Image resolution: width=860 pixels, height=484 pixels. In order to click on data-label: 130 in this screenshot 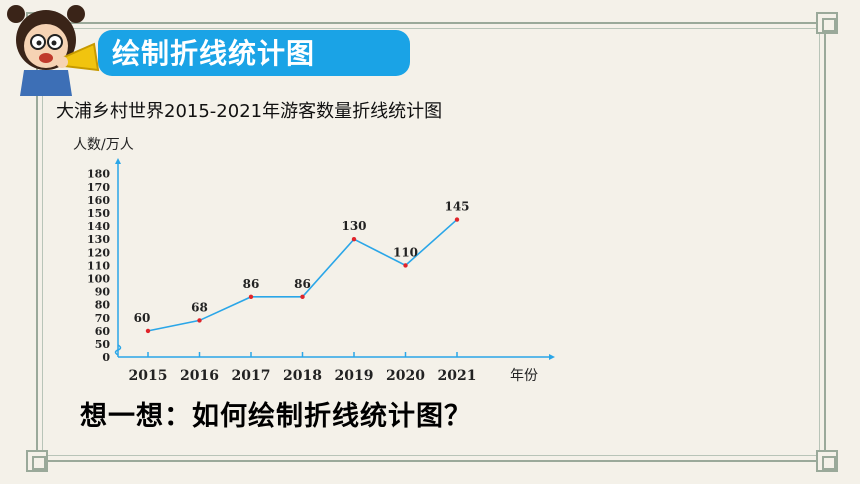, I will do `click(353, 226)`.